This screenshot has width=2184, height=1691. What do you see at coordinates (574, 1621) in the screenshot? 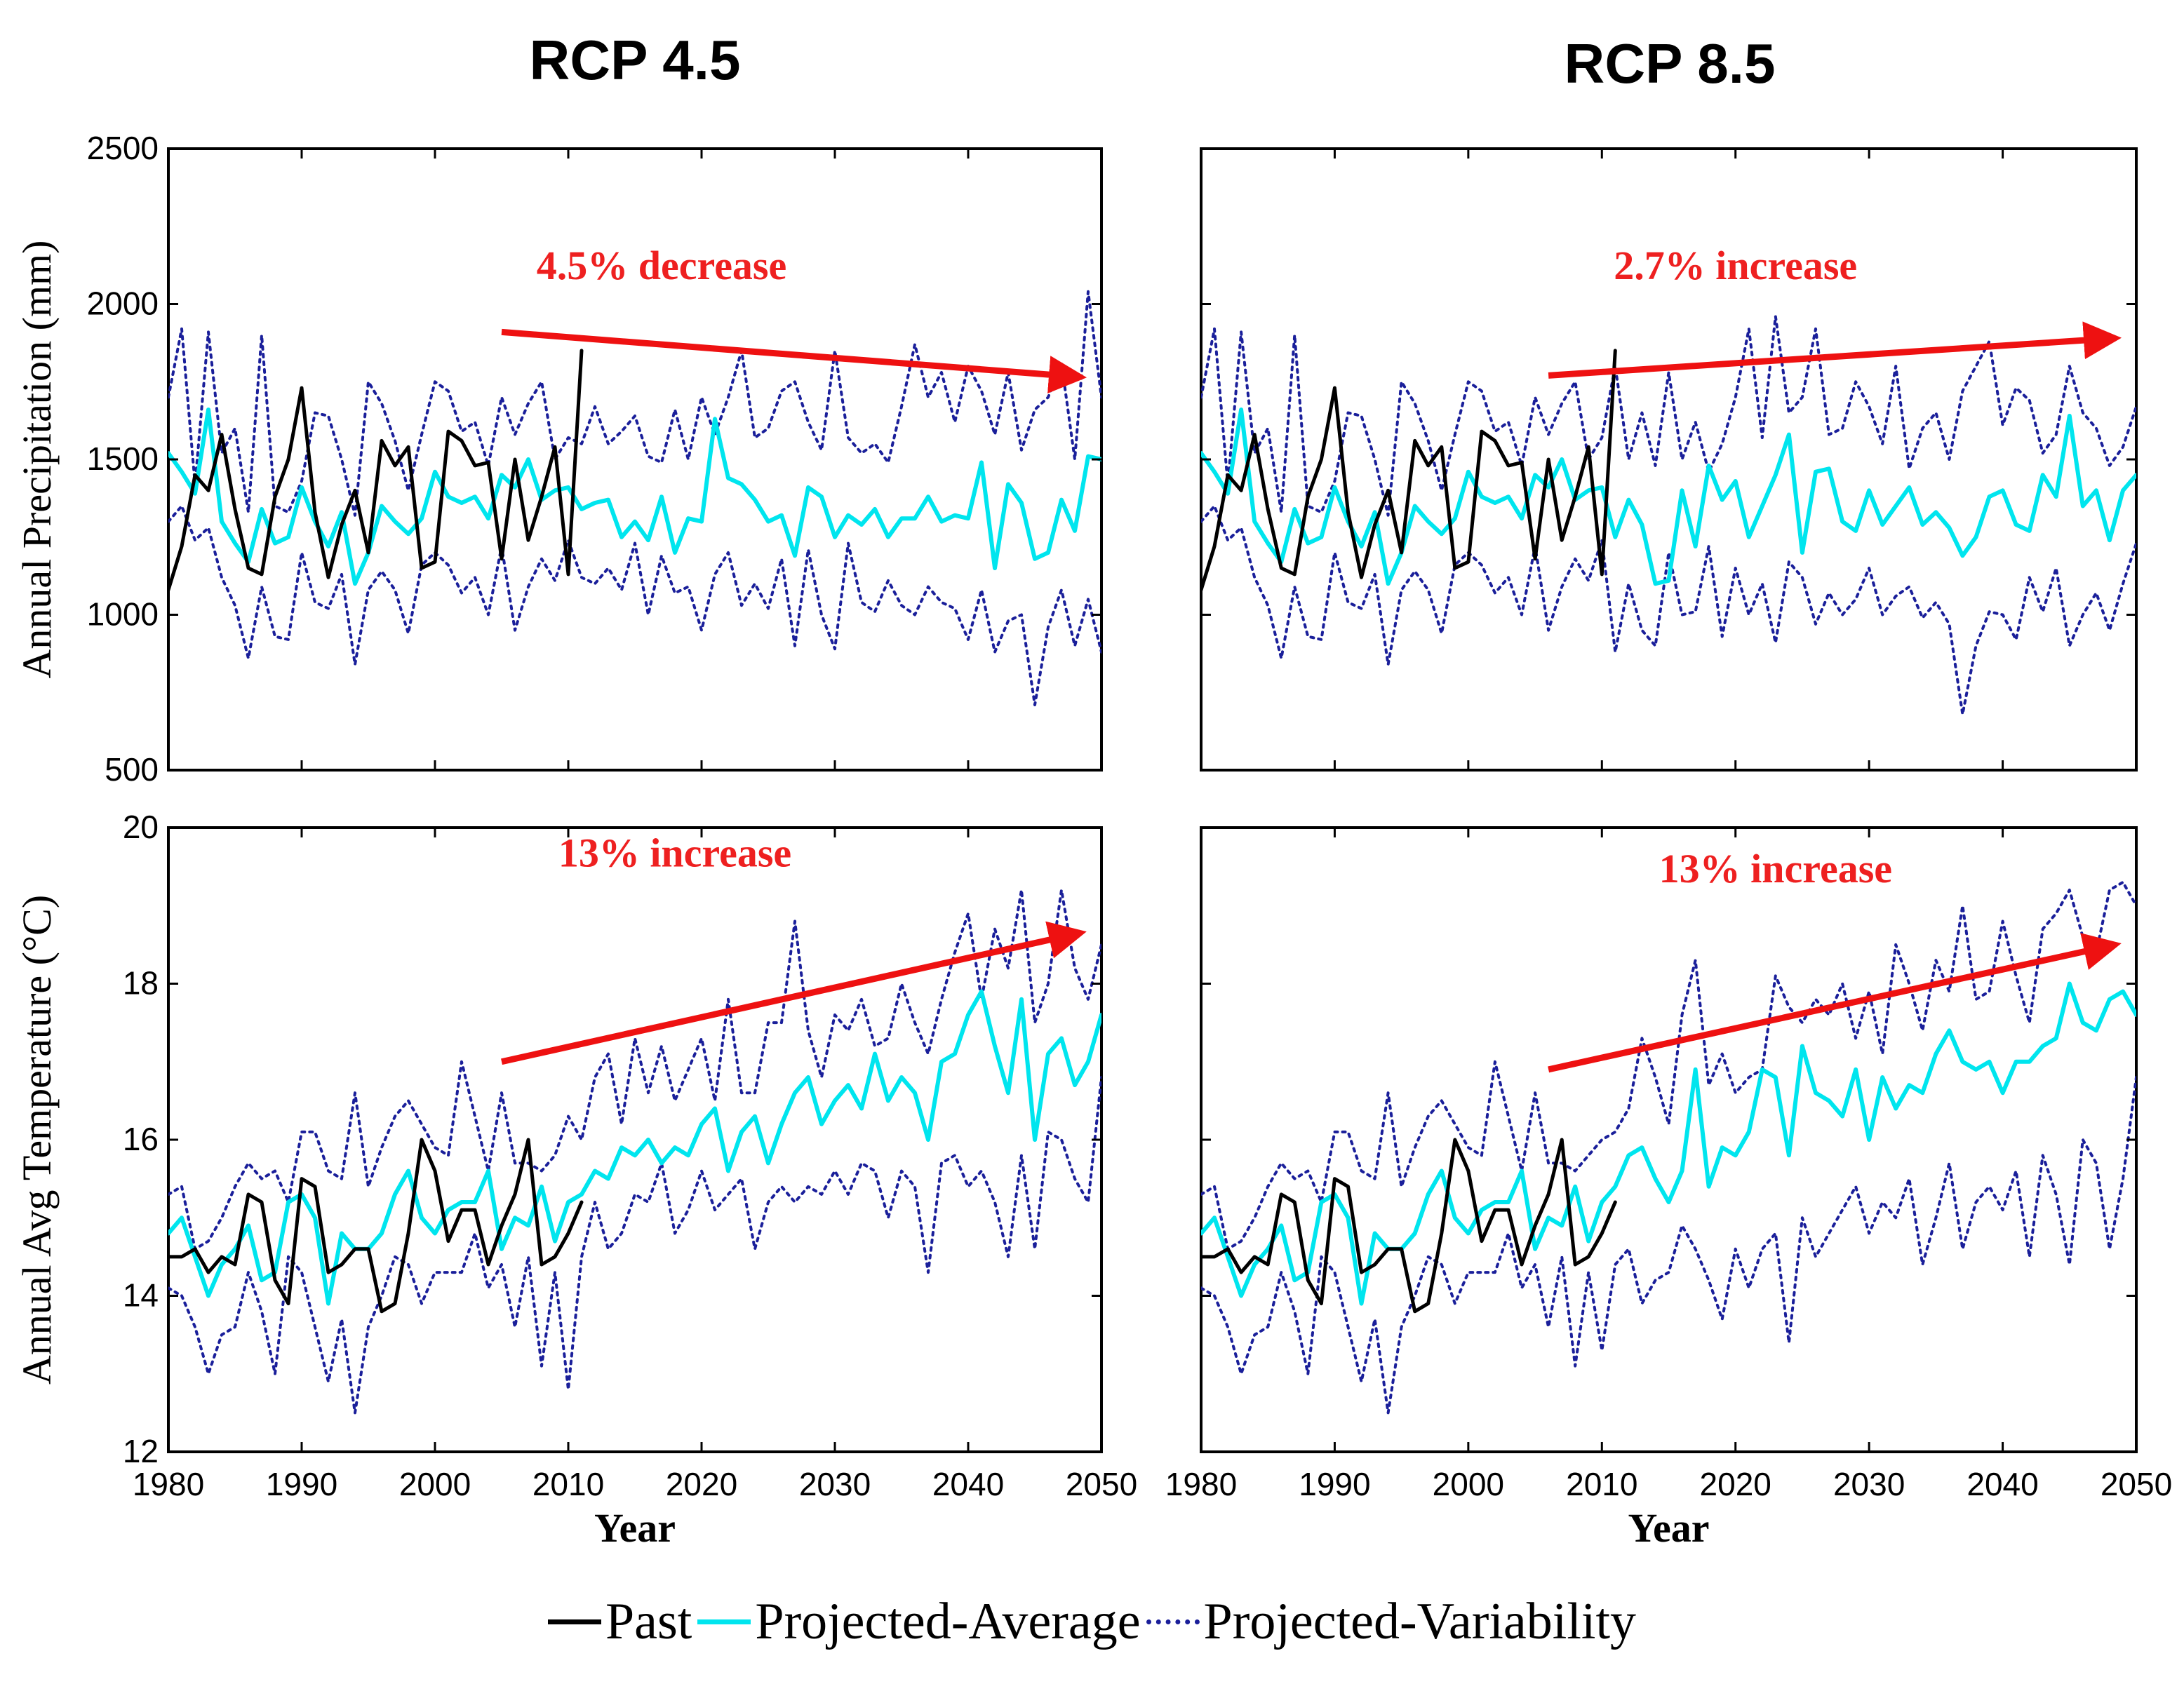
I see `legend-swatch-past` at bounding box center [574, 1621].